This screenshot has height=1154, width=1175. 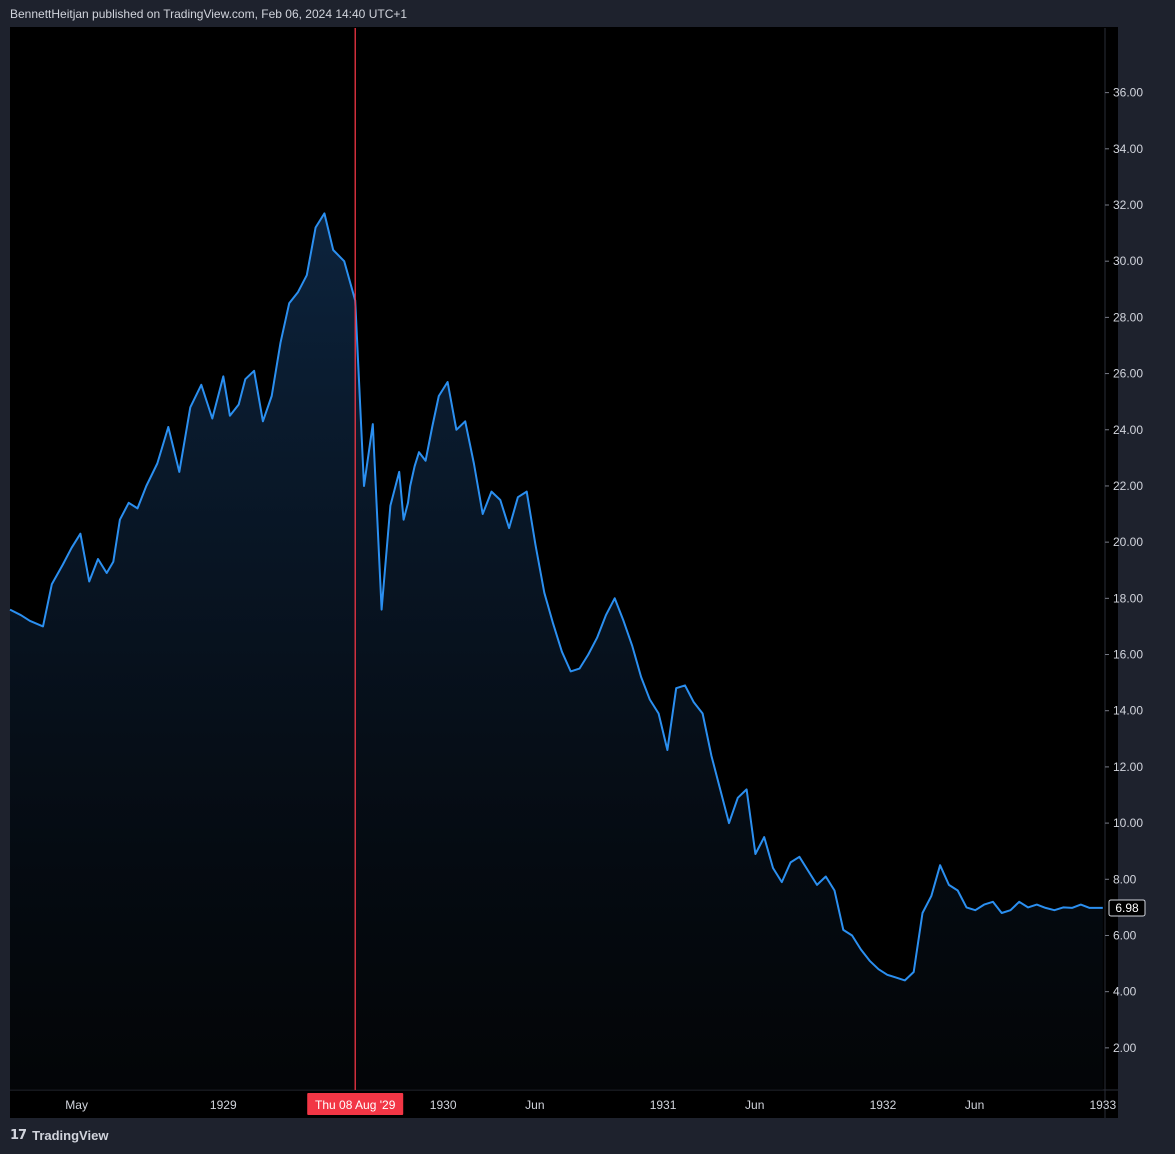 What do you see at coordinates (883, 1105) in the screenshot?
I see `x-tick-label: 1932` at bounding box center [883, 1105].